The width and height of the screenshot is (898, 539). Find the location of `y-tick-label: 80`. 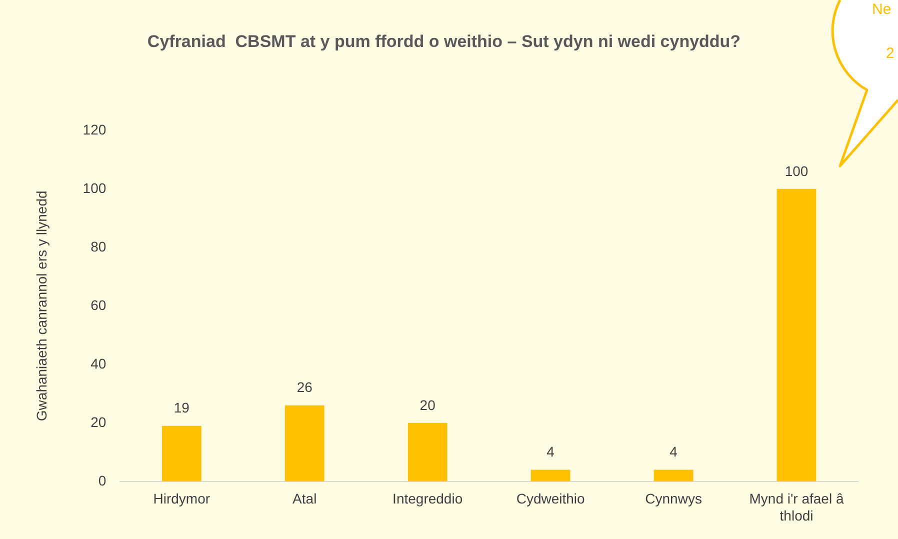

y-tick-label: 80 is located at coordinates (98, 246).